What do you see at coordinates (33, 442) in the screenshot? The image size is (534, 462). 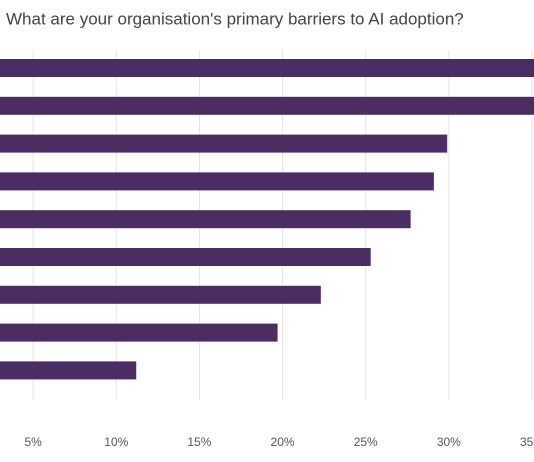 I see `x-tick-label: 5%` at bounding box center [33, 442].